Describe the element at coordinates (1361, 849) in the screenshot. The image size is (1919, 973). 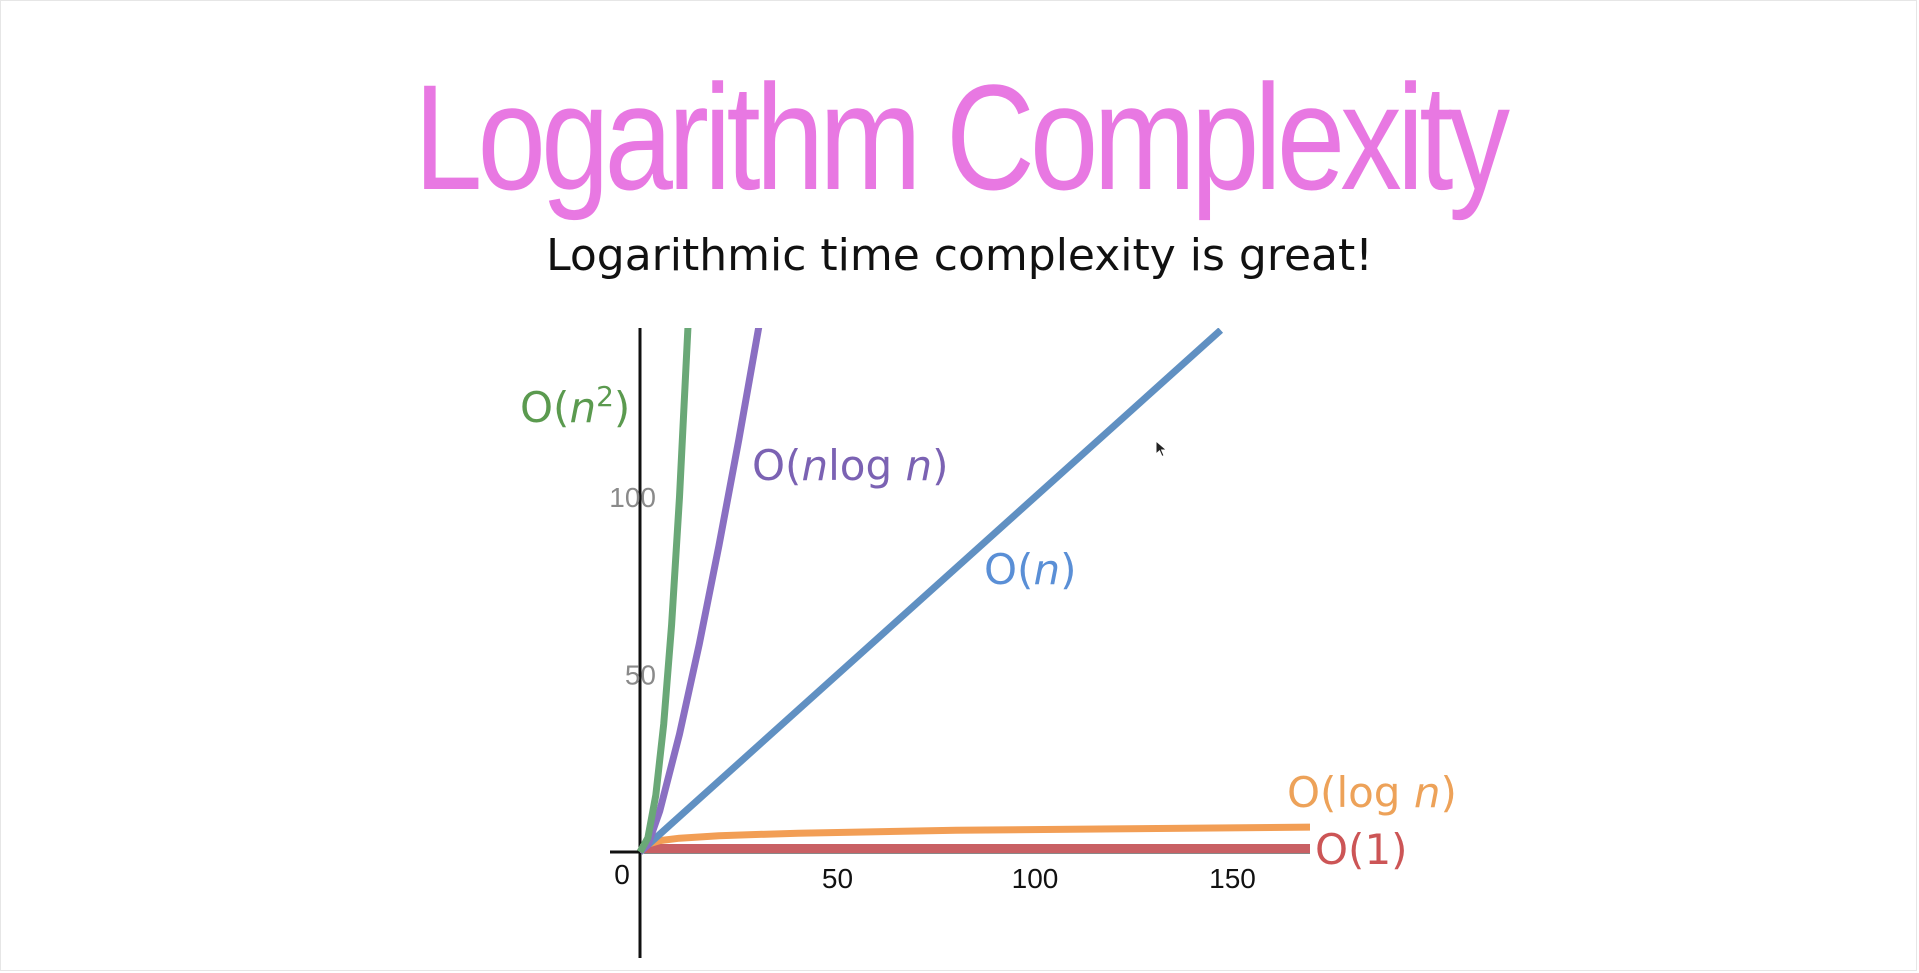
I see `series-label: O(1)` at that location.